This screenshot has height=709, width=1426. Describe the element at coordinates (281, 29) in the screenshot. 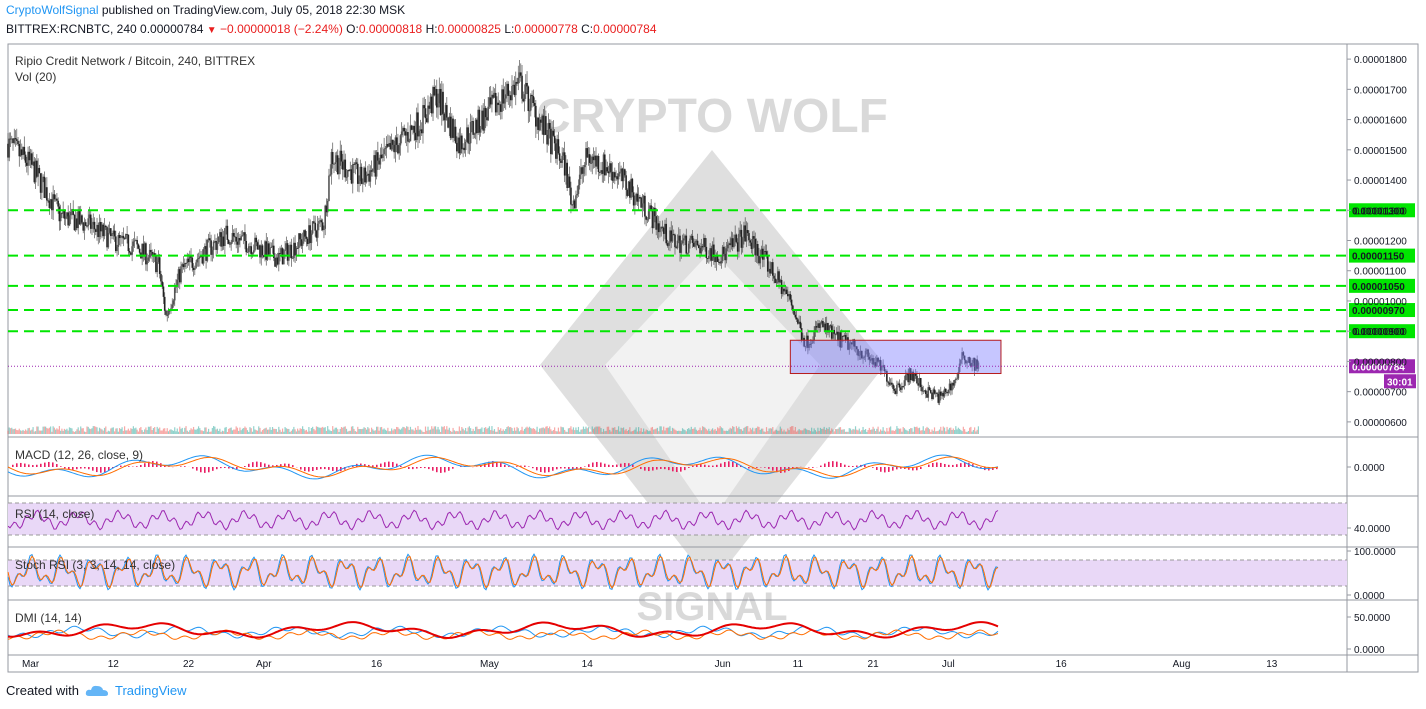

I see `price-change: −0.00000018 (−2.24%)` at that location.